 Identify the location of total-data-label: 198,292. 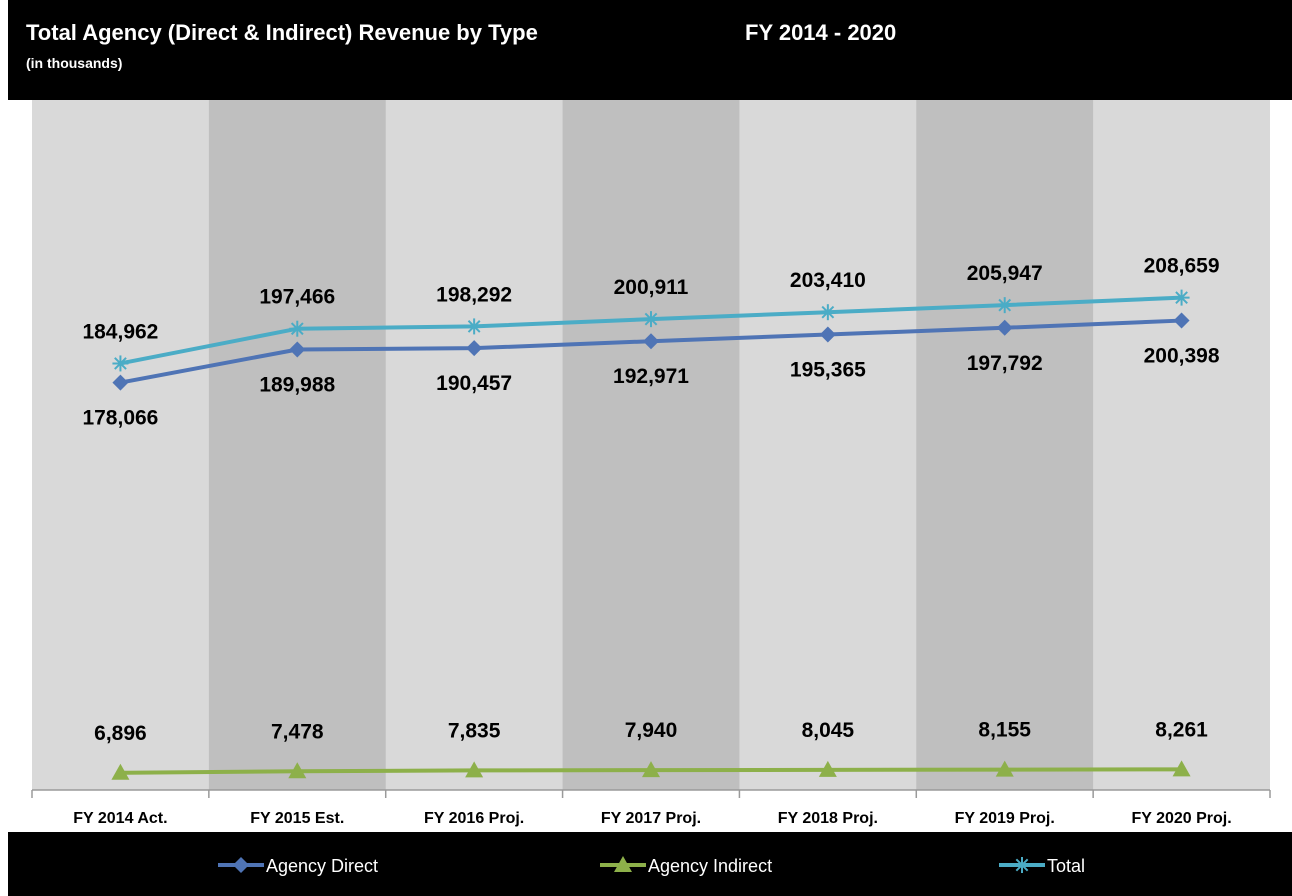
(474, 294).